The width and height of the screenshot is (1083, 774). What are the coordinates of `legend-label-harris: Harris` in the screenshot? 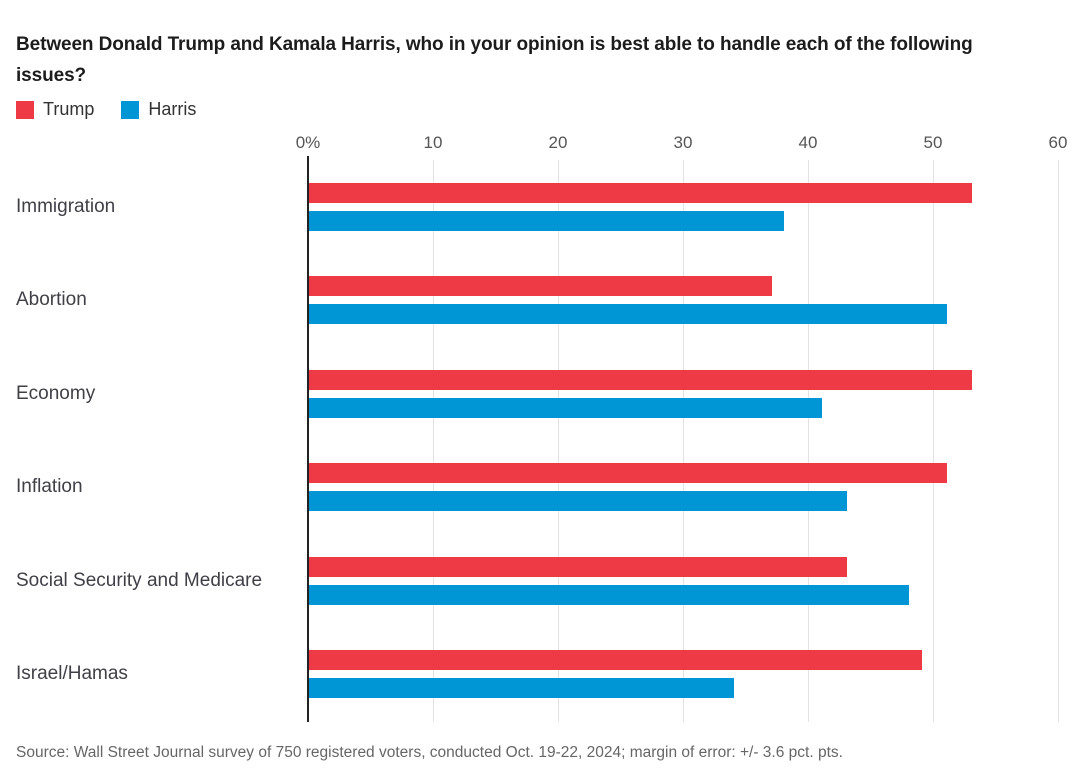 It's located at (172, 109).